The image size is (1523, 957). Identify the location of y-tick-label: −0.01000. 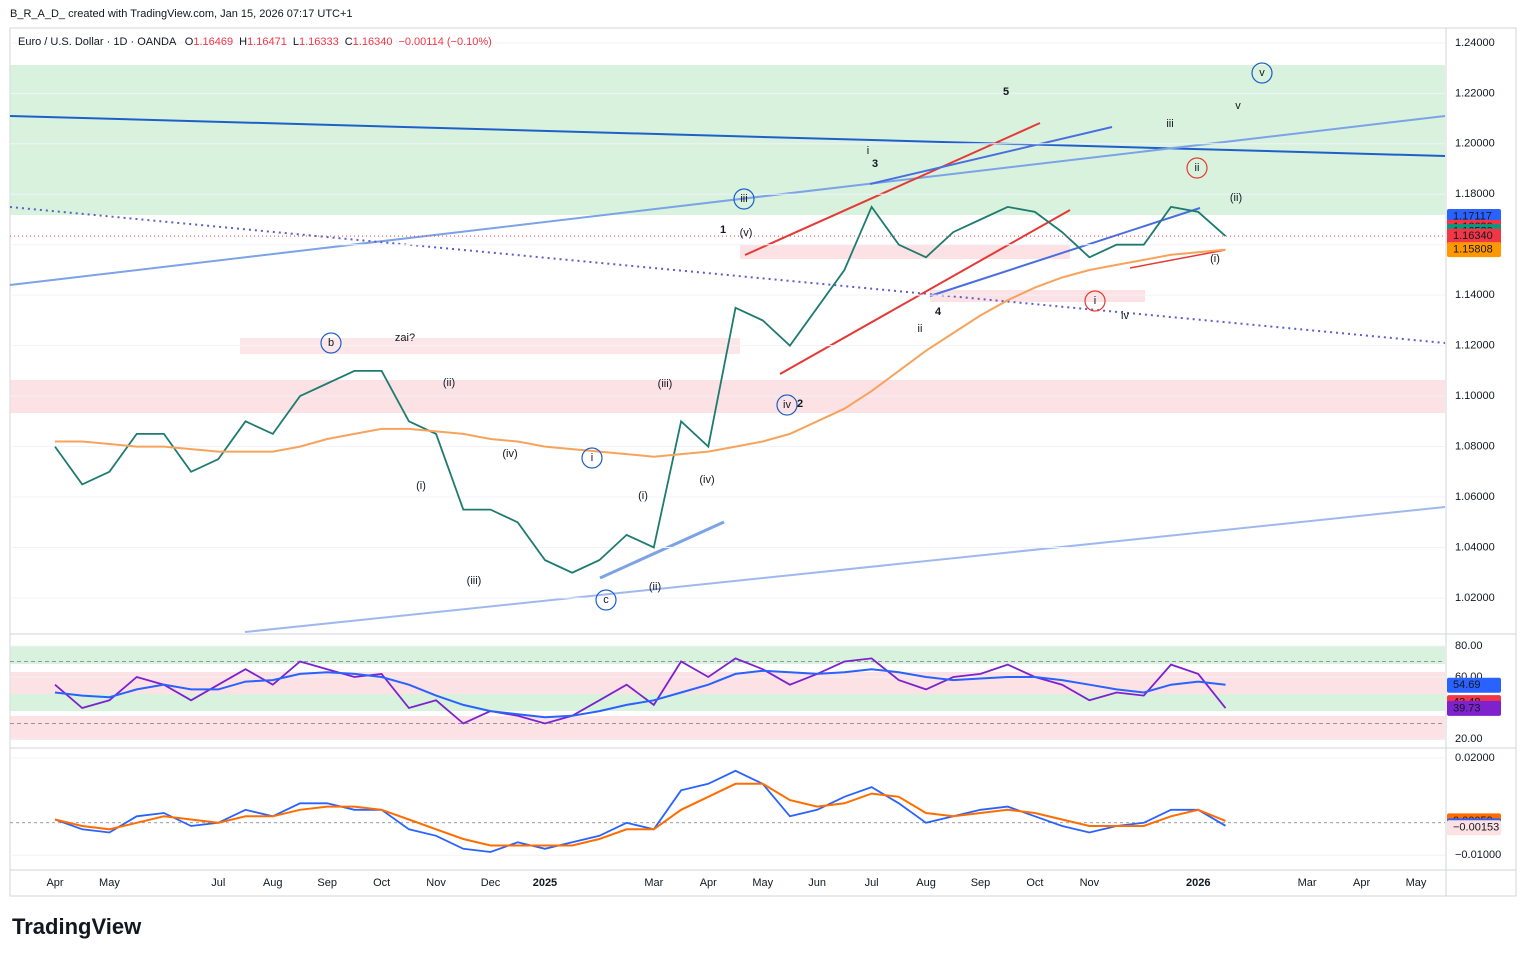
(1478, 855).